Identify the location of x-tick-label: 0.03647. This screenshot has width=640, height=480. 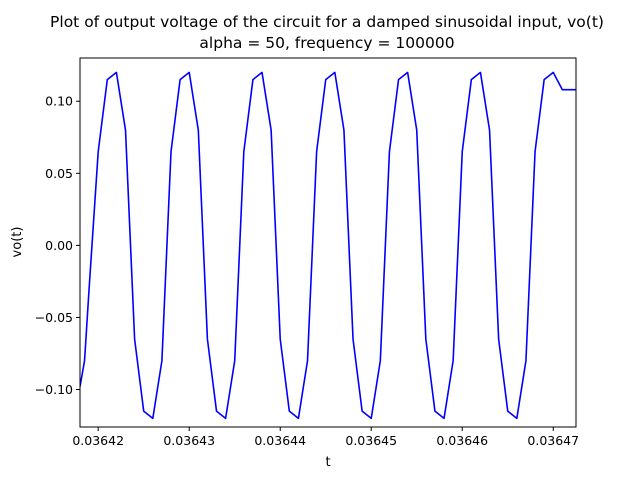
(553, 440).